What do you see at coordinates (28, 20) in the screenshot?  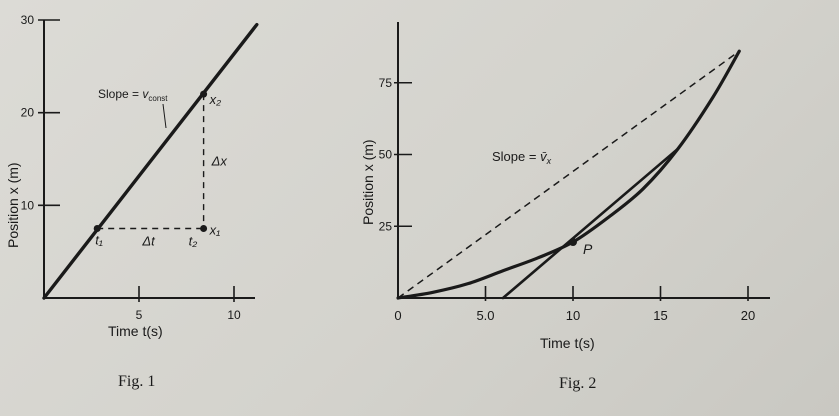 I see `fig1-y-tick-label: 30` at bounding box center [28, 20].